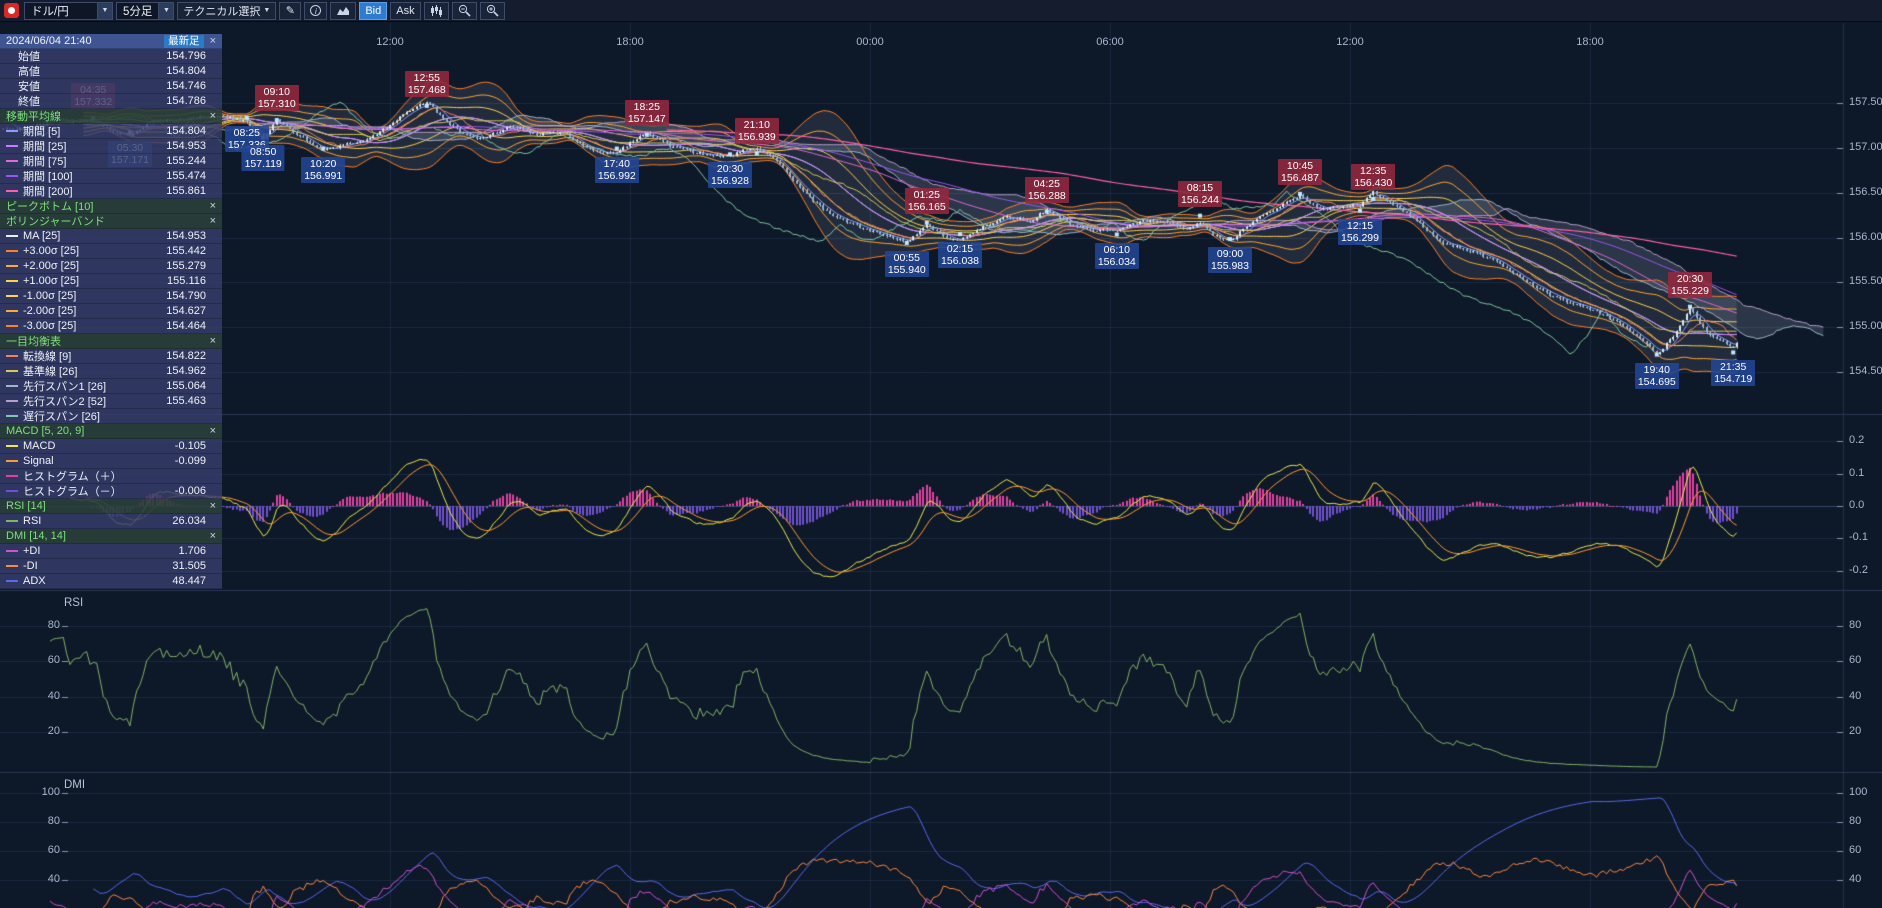 Image resolution: width=1882 pixels, height=908 pixels. I want to click on indicator-label: ヒストグラム（－）, so click(72, 492).